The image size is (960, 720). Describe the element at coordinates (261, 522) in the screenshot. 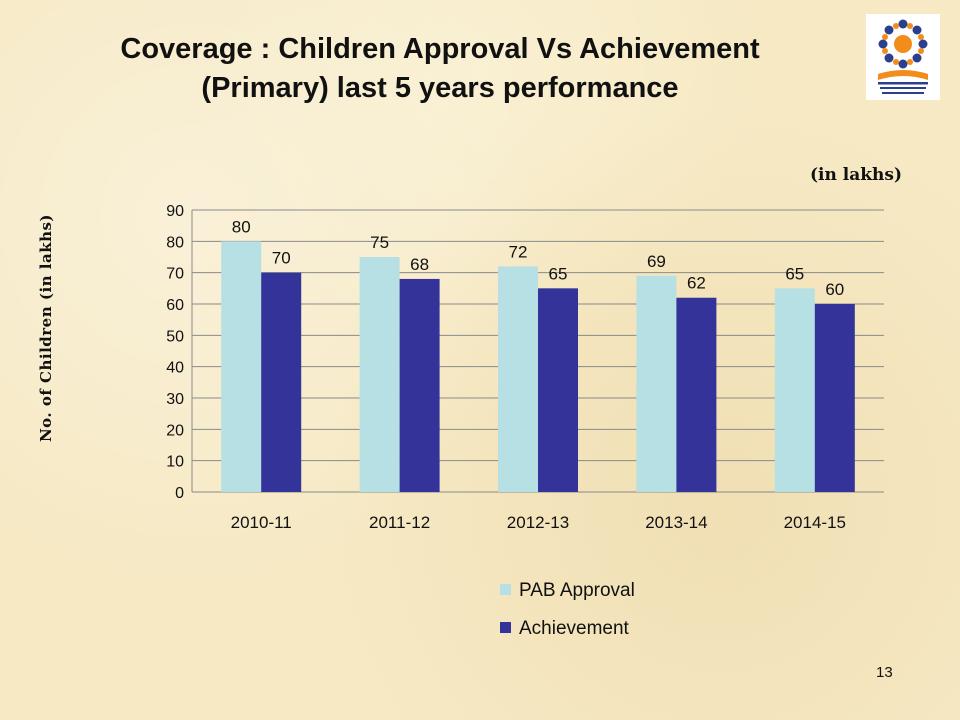

I see `x-tick-label: 2010-11` at that location.